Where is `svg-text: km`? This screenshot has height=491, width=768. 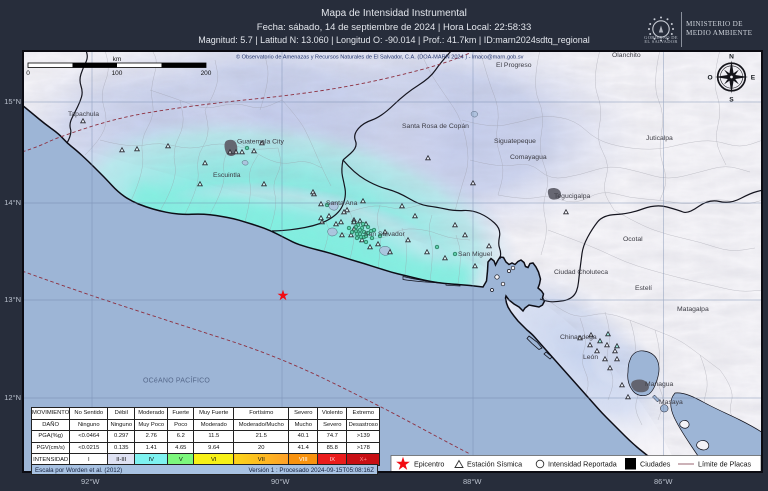
svg-text: km is located at coordinates (117, 59).